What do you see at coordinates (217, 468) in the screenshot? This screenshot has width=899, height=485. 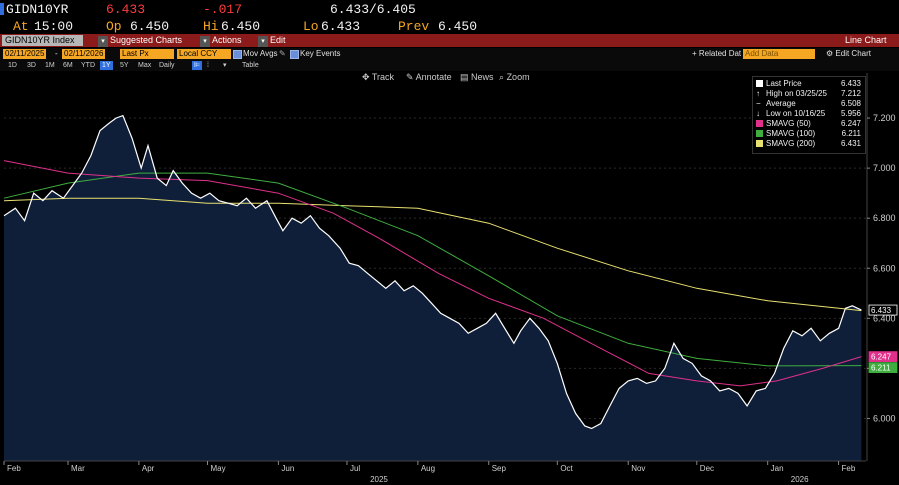 I see `x-tick-label: May` at bounding box center [217, 468].